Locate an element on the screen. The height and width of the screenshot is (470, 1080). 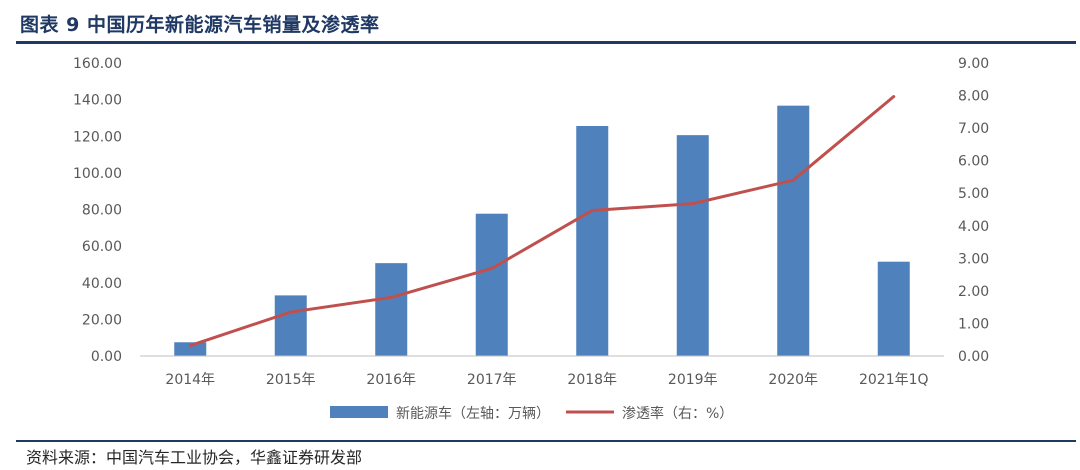
left-tick-label: 20.00 is located at coordinates (102, 320).